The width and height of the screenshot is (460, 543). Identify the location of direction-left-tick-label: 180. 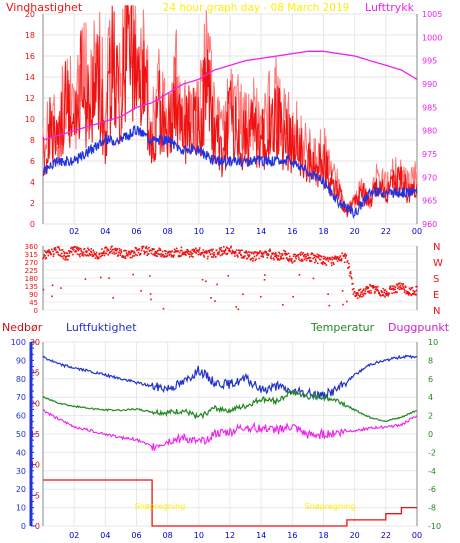
(31, 279).